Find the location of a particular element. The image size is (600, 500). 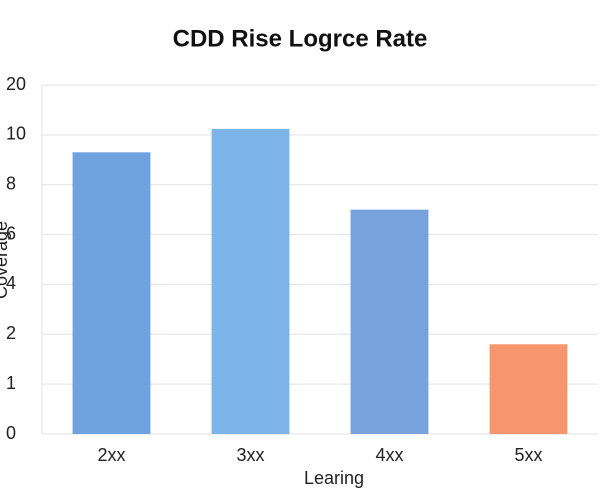

x-tick-label: 3xx is located at coordinates (250, 455).